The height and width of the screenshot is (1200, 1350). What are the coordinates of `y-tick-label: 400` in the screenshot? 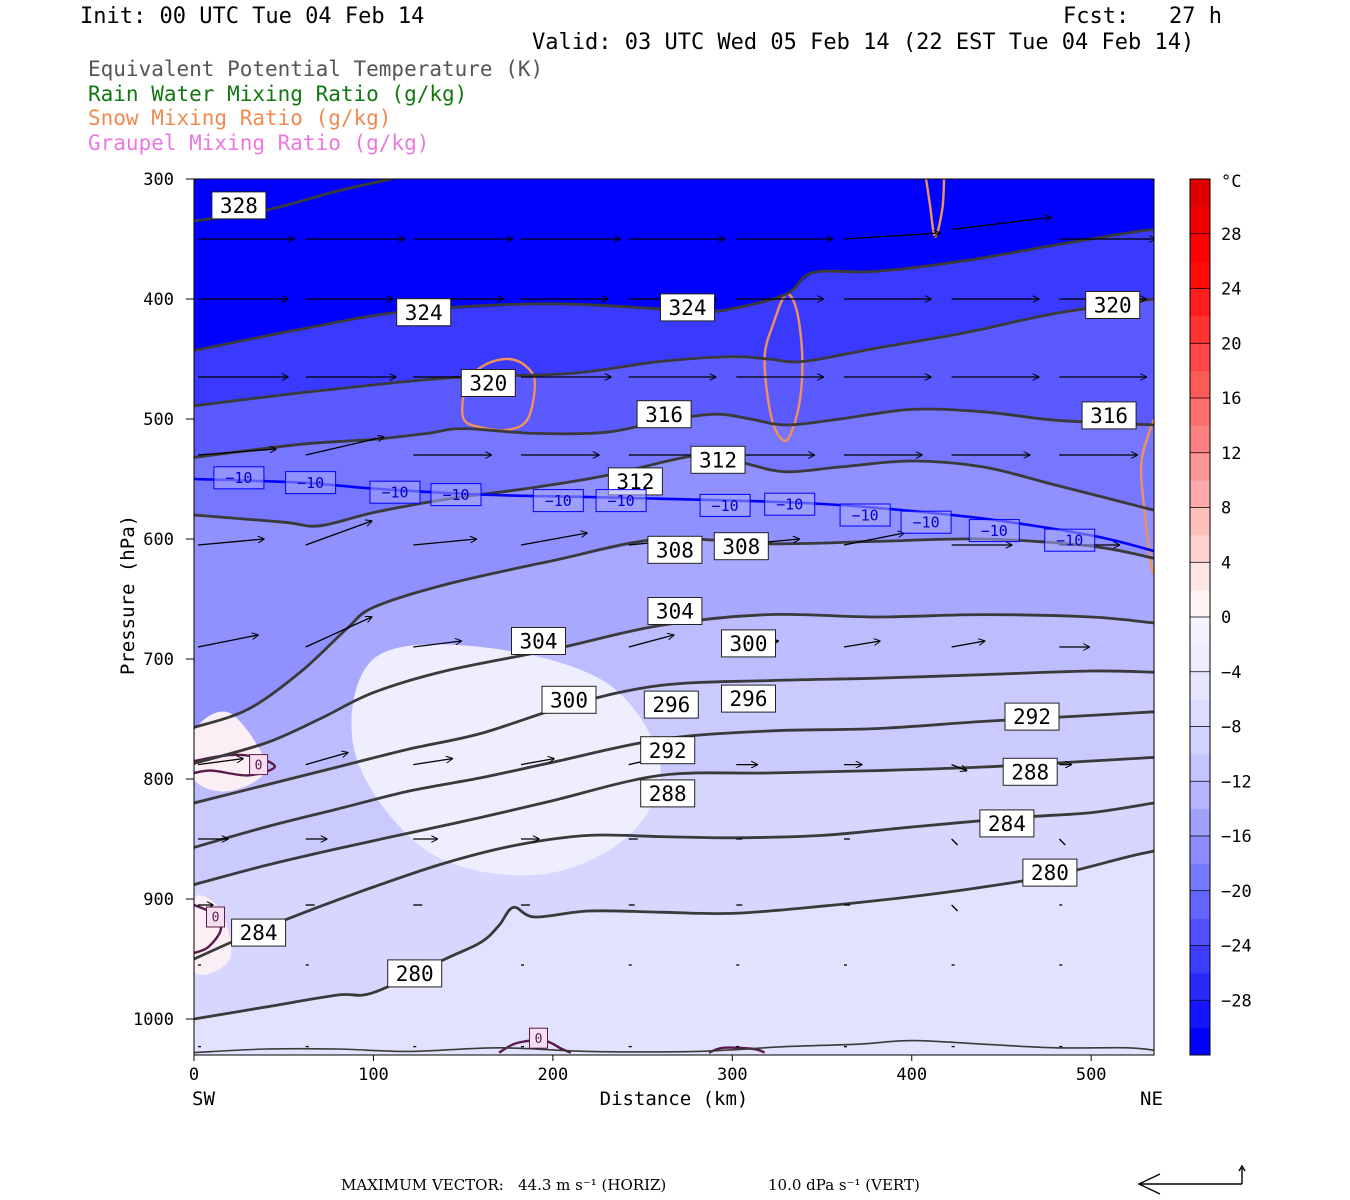 It's located at (158, 300).